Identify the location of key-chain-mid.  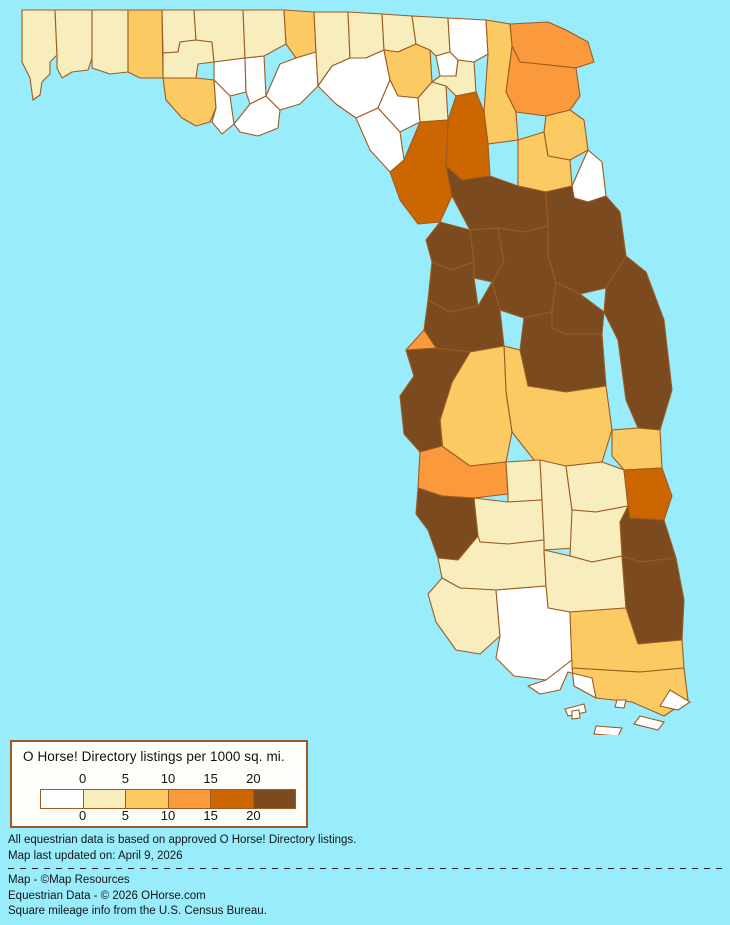
(608, 730).